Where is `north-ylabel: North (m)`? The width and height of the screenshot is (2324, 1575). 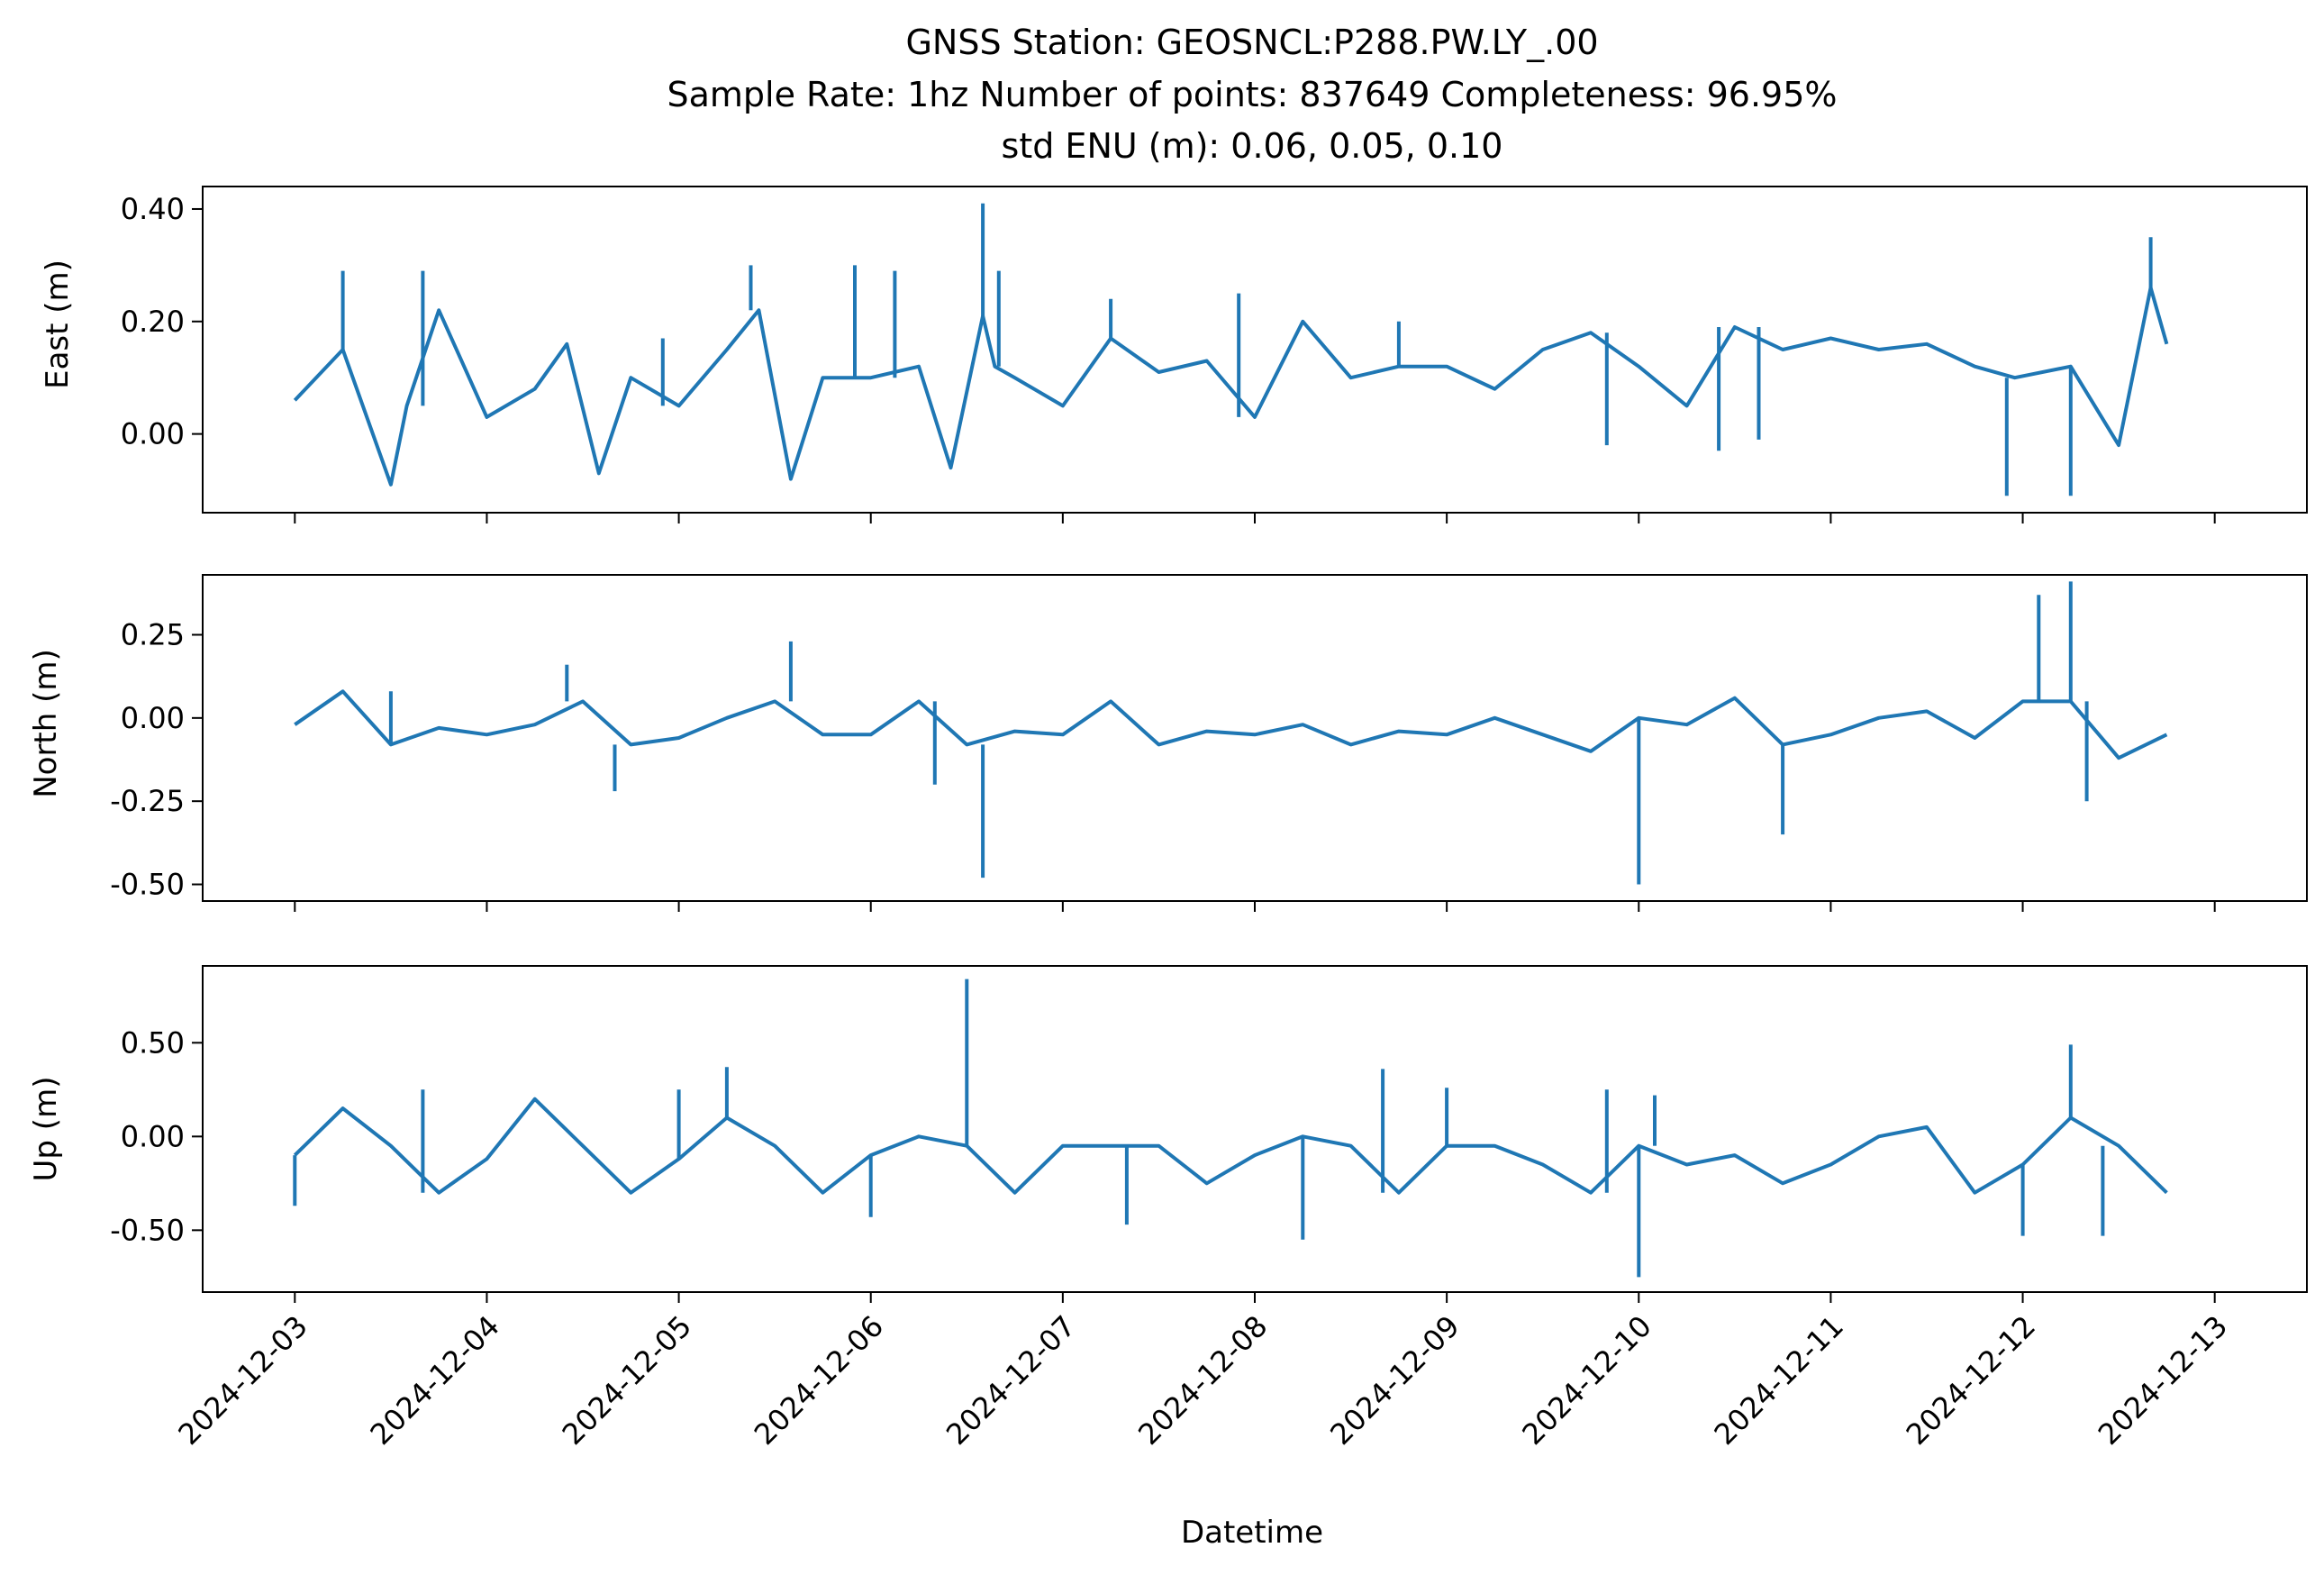
north-ylabel: North (m) is located at coordinates (46, 723).